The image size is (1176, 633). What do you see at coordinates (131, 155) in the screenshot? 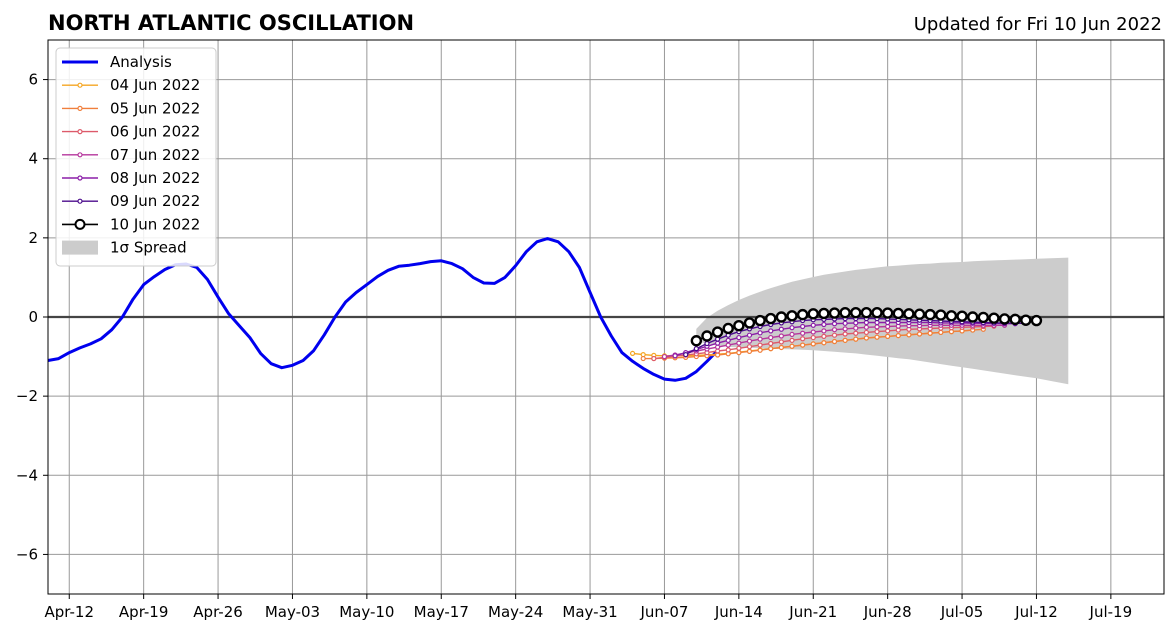
I see `legend-entry: 07 Jun 2022` at bounding box center [131, 155].